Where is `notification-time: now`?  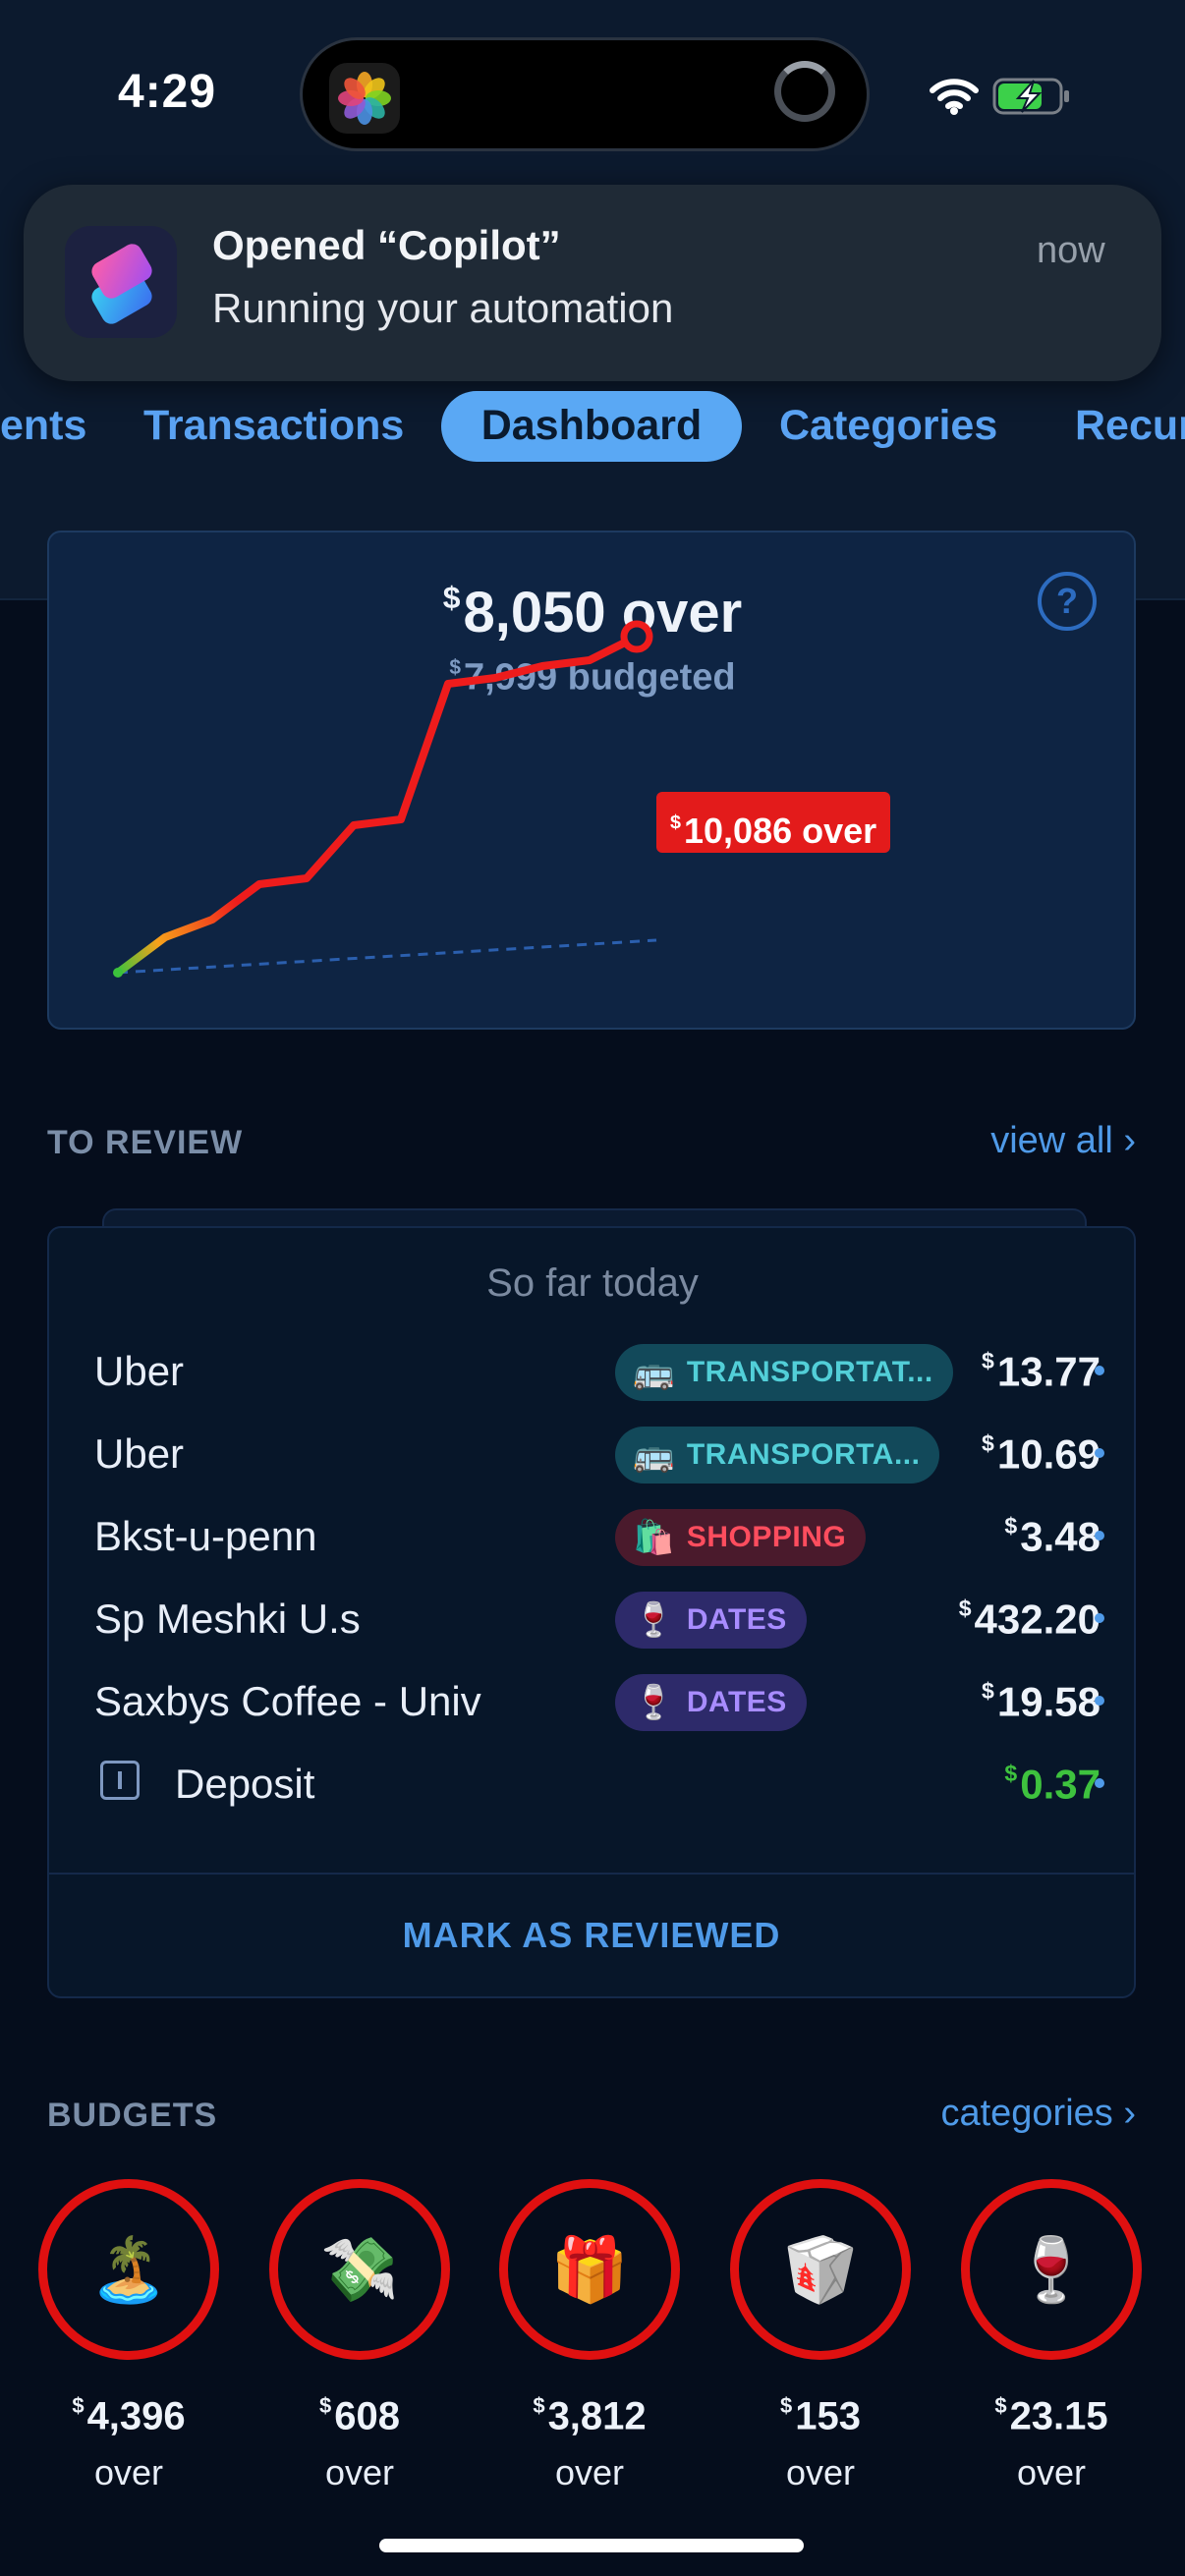 notification-time: now is located at coordinates (1071, 250).